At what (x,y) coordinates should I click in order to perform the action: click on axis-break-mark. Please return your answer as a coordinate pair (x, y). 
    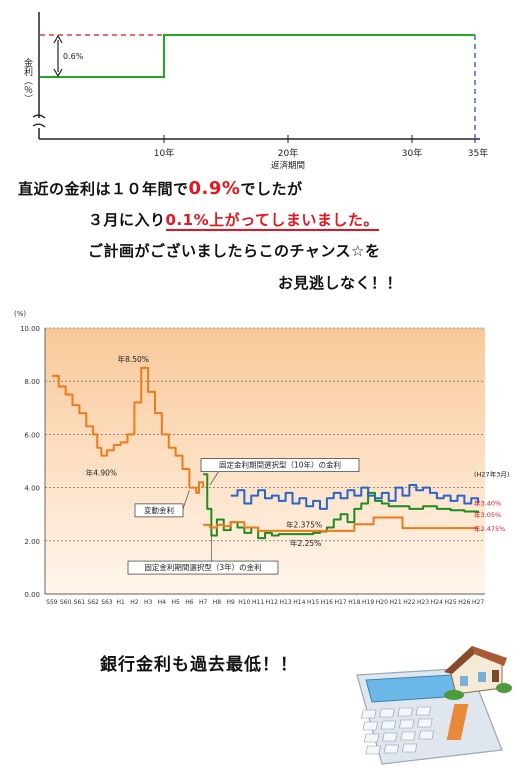
    Looking at the image, I should click on (39, 116).